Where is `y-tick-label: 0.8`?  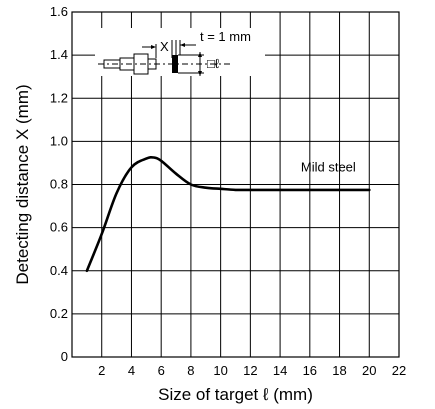 y-tick-label: 0.8 is located at coordinates (59, 184).